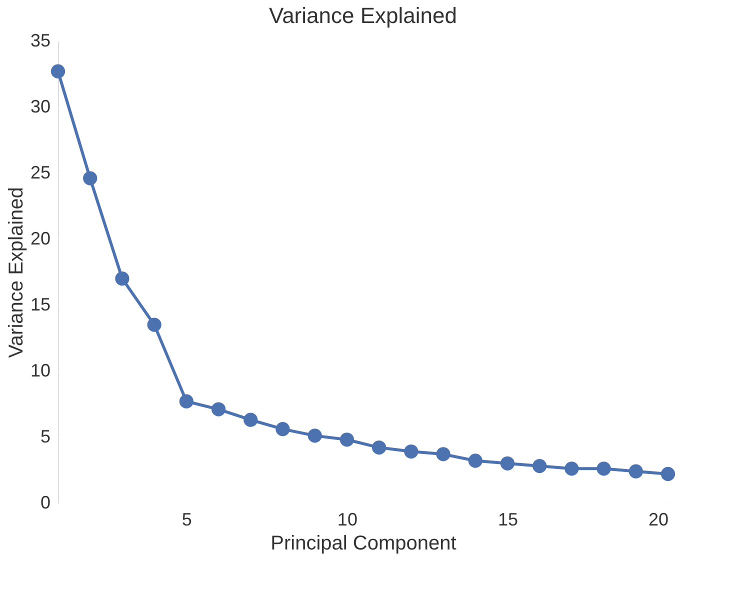  What do you see at coordinates (45, 502) in the screenshot?
I see `y-tick-label: 0` at bounding box center [45, 502].